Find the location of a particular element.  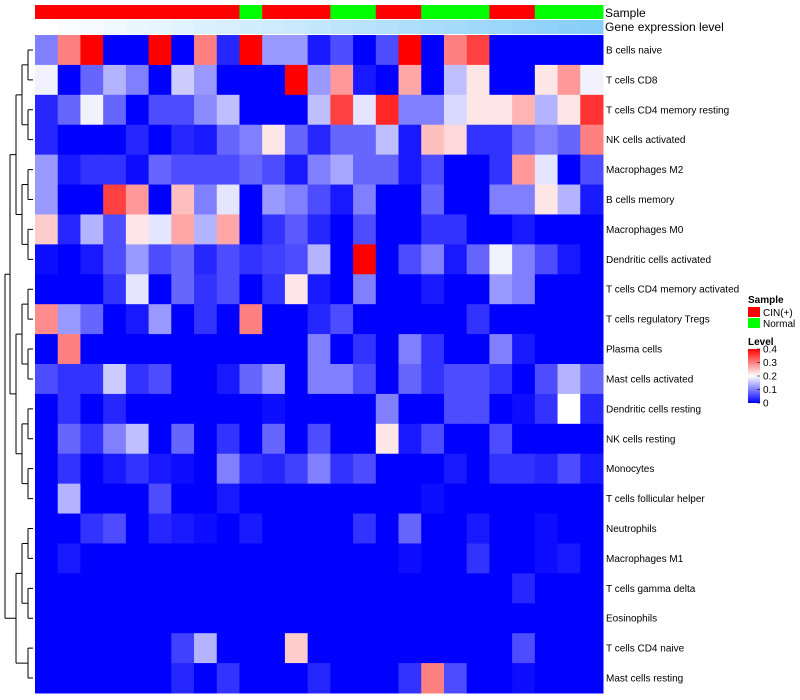

level-tick-label: 0 is located at coordinates (766, 404).